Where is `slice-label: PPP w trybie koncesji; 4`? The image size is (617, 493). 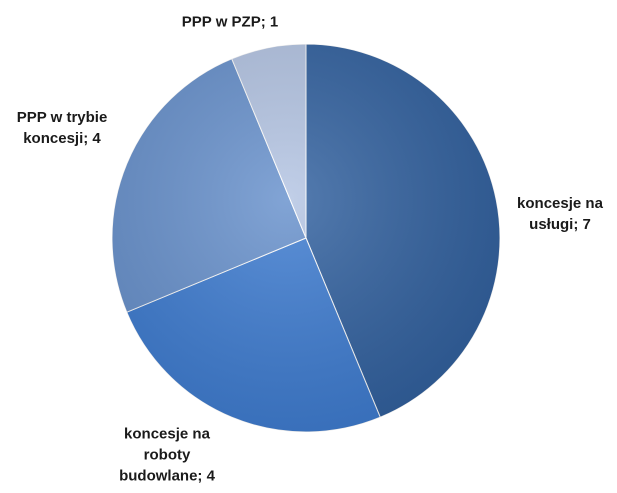 slice-label: PPP w trybie koncesji; 4 is located at coordinates (62, 128).